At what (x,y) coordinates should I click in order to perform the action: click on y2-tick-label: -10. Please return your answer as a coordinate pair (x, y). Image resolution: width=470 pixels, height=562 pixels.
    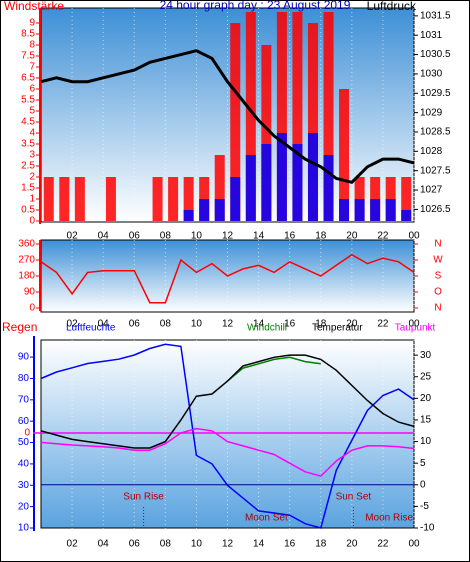
    Looking at the image, I should click on (427, 528).